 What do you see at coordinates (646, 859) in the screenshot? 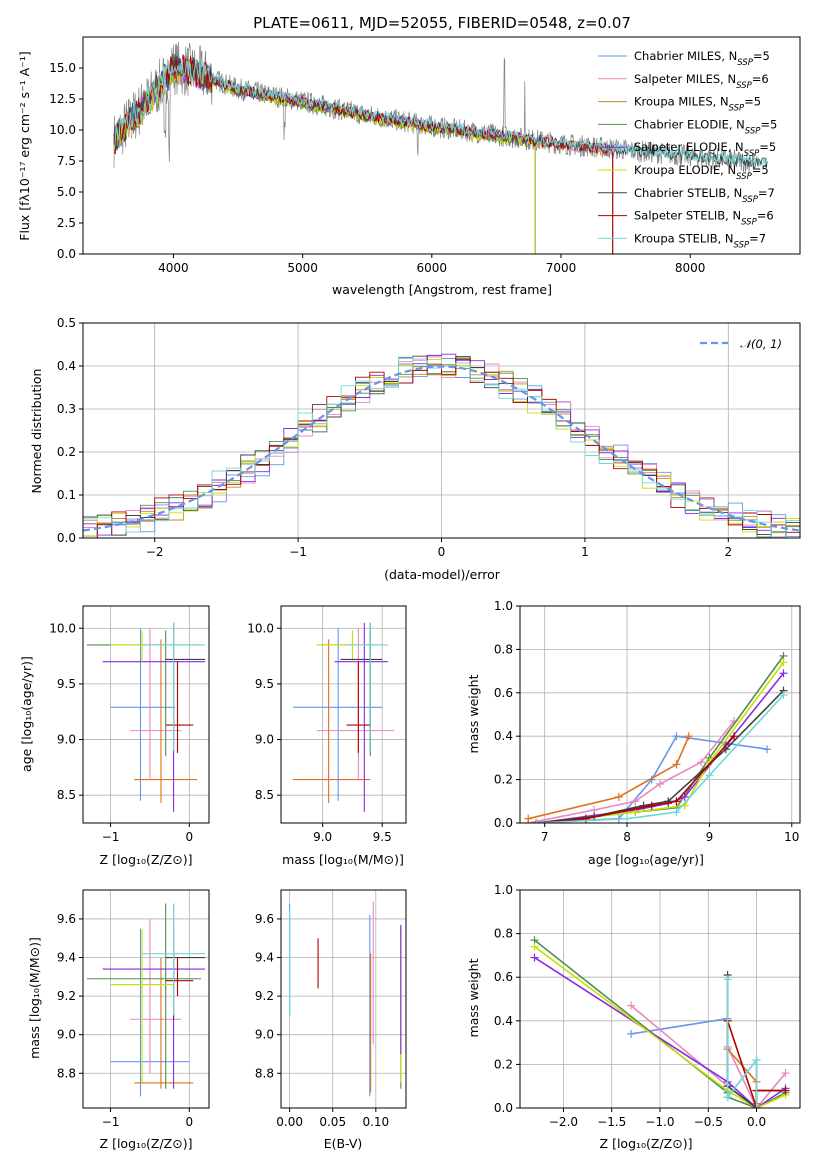
I see `weight-vs-age-xlabel: age [log₁₀(age/yr)]` at bounding box center [646, 859].